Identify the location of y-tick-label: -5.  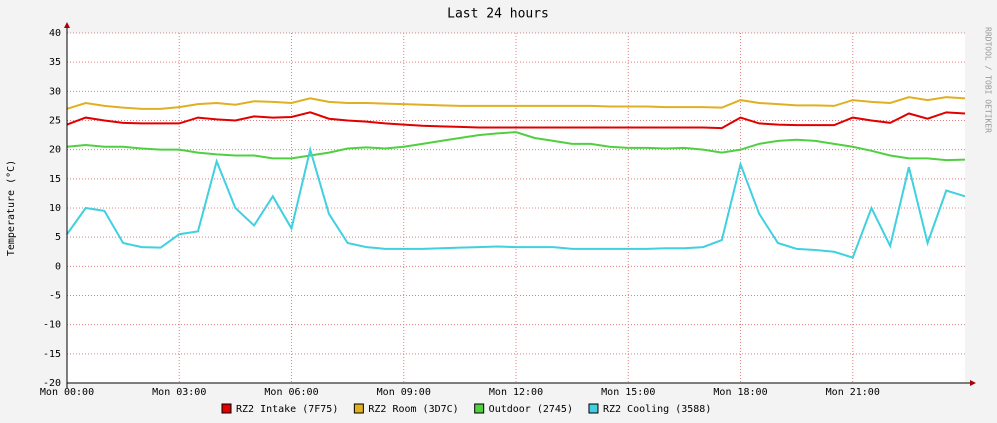
(55, 296).